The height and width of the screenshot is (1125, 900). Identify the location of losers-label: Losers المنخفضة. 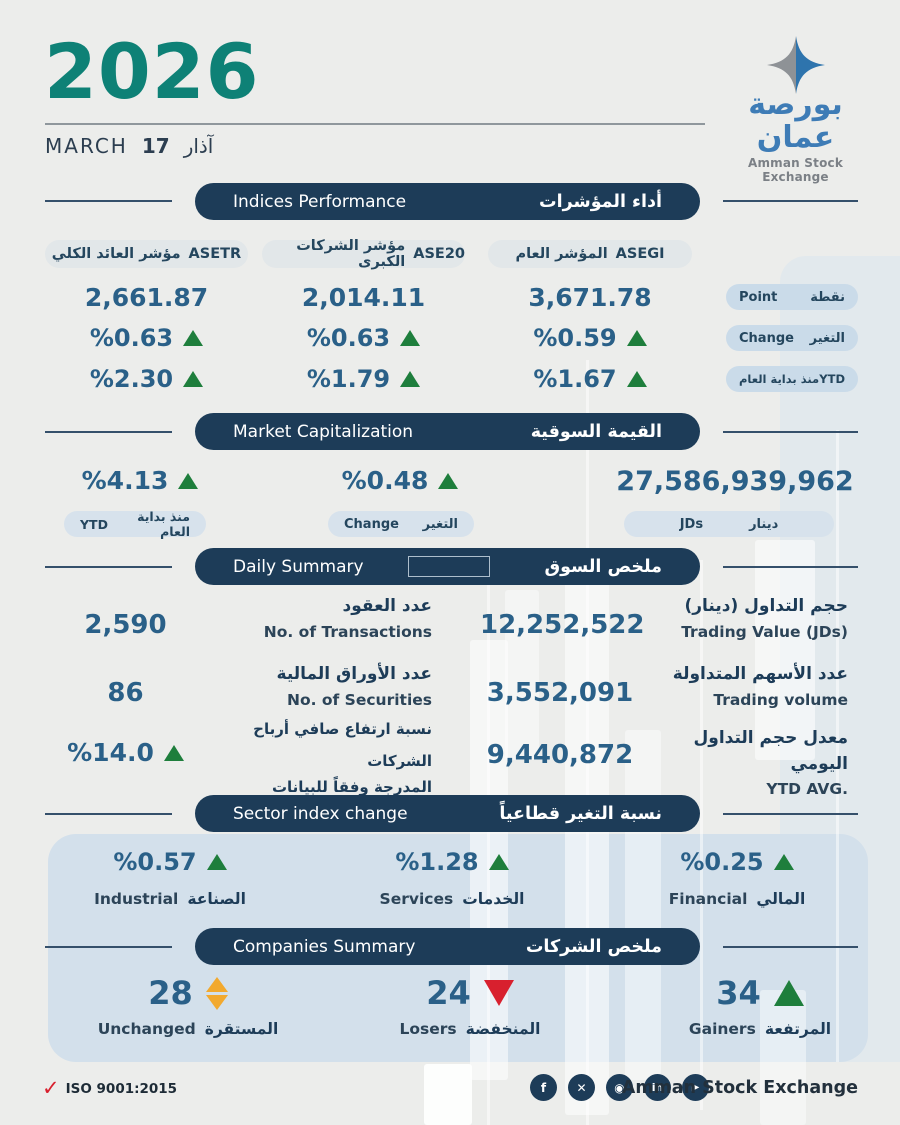
(470, 1029).